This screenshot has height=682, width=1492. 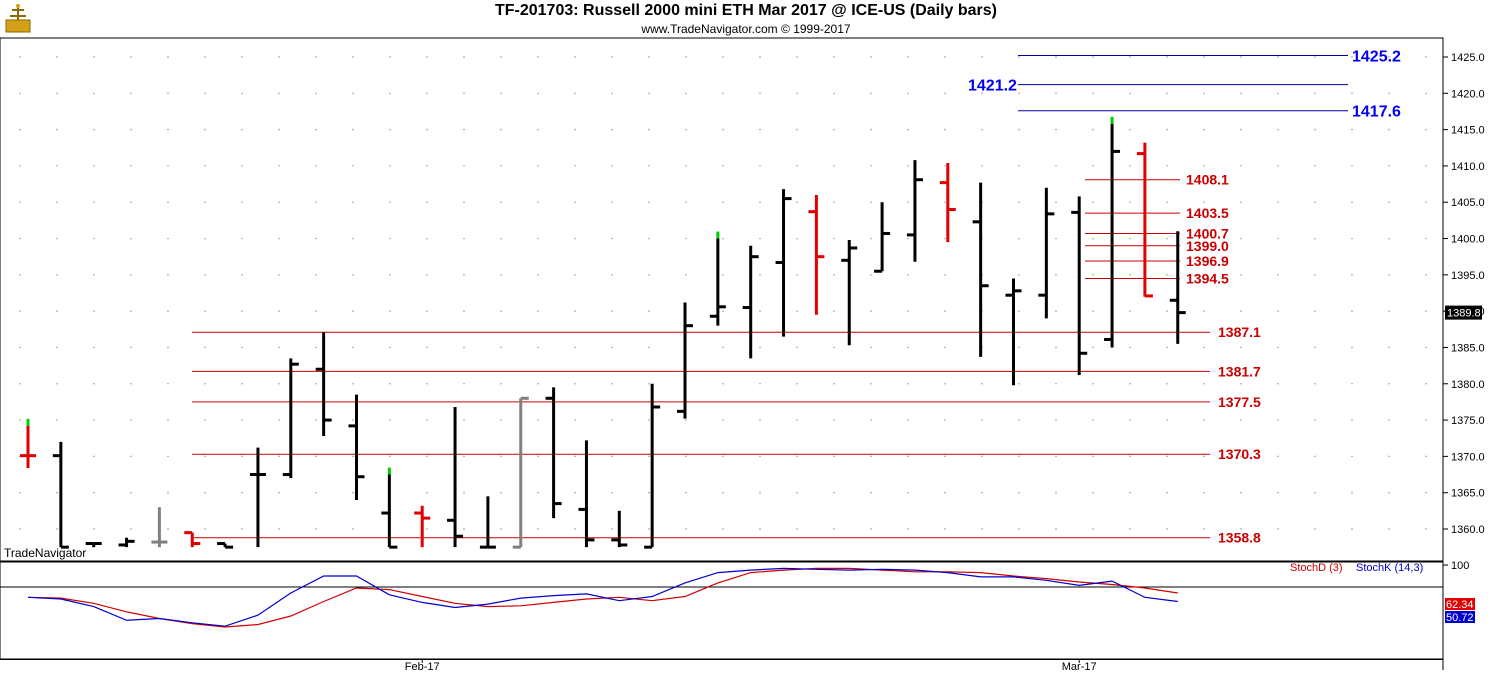 What do you see at coordinates (18, 18) in the screenshot?
I see `logo-icon` at bounding box center [18, 18].